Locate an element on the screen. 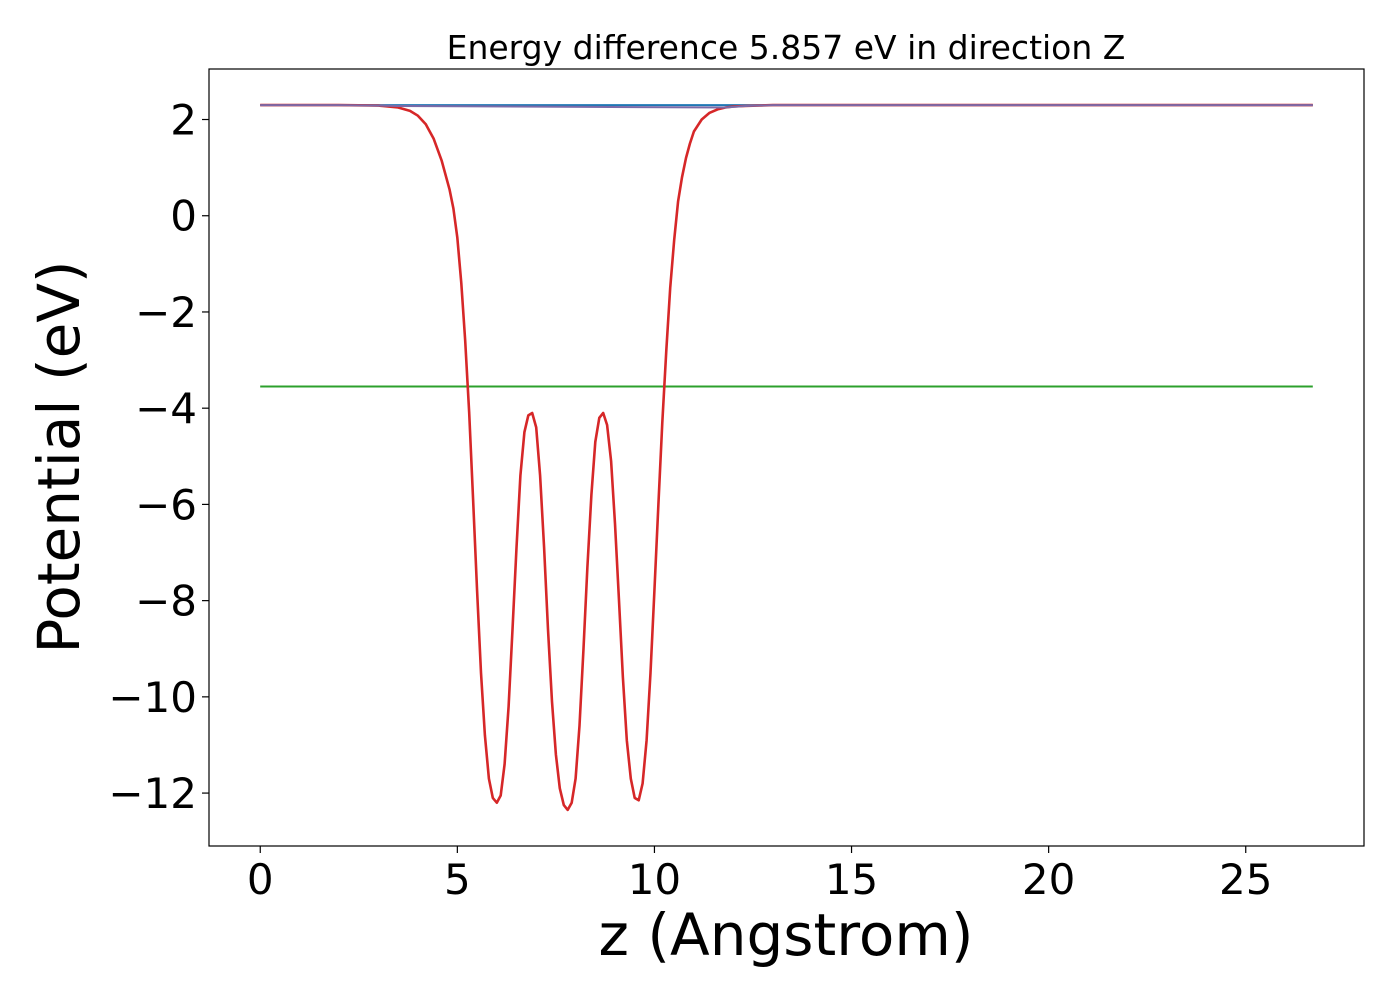 The width and height of the screenshot is (1400, 1000). x-tick-label: 10 is located at coordinates (654, 879).